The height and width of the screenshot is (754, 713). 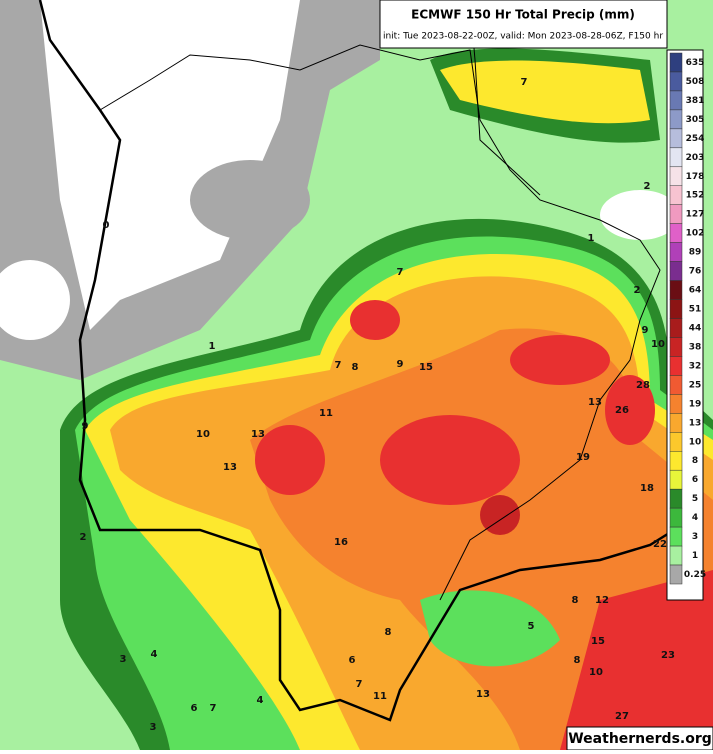 What do you see at coordinates (154, 654) in the screenshot?
I see `map-label: 4` at bounding box center [154, 654].